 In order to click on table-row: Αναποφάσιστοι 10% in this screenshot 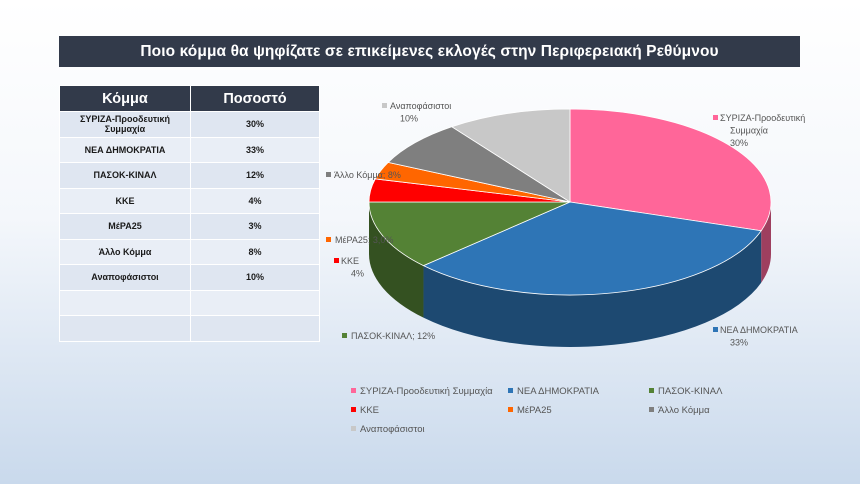, I will do `click(189, 277)`.